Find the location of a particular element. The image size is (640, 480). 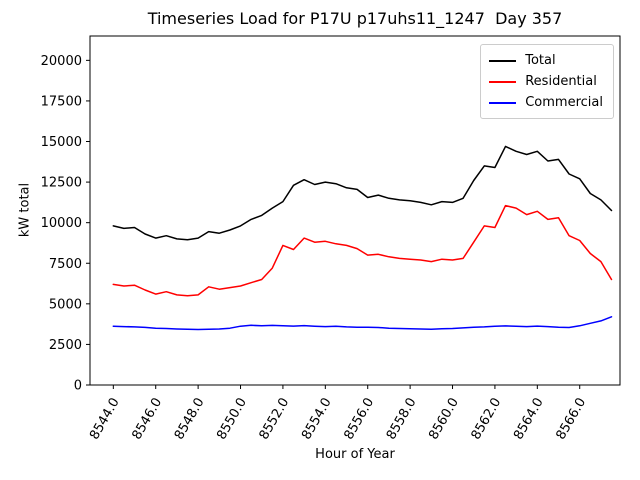

y-tick-label: 15000 is located at coordinates (61, 142).